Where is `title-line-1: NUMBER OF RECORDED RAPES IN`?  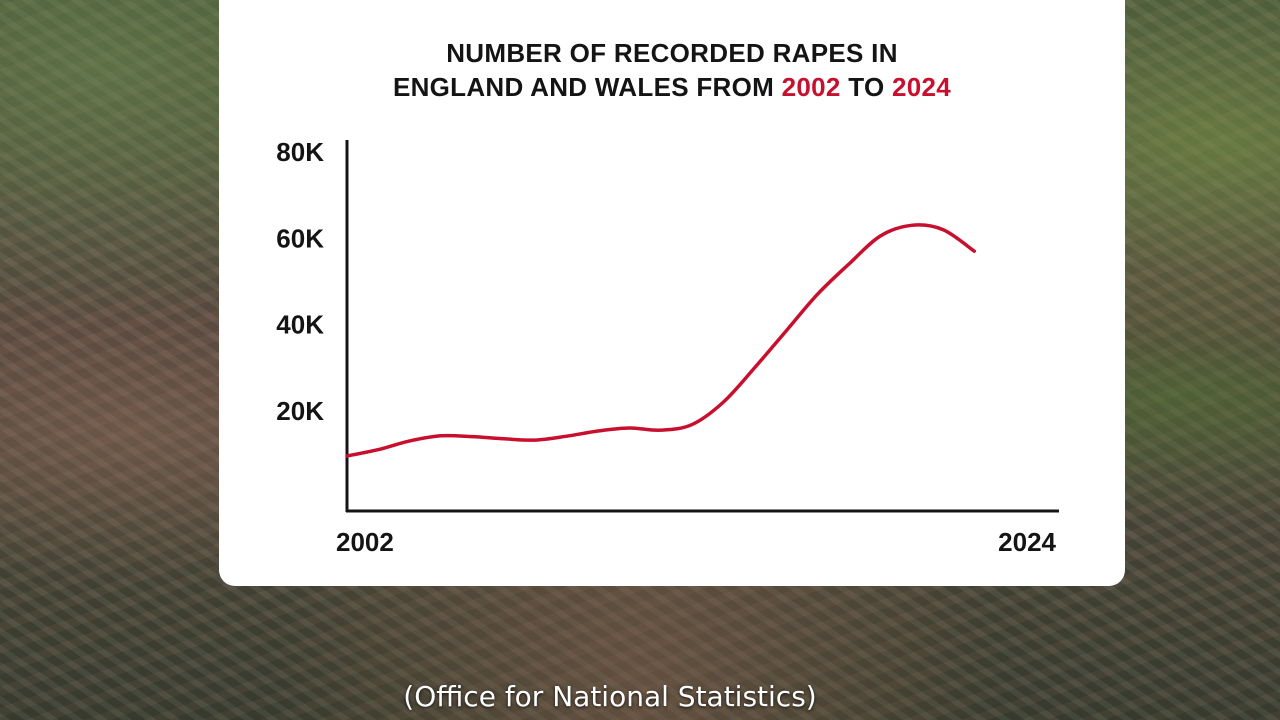 title-line-1: NUMBER OF RECORDED RAPES IN is located at coordinates (672, 53).